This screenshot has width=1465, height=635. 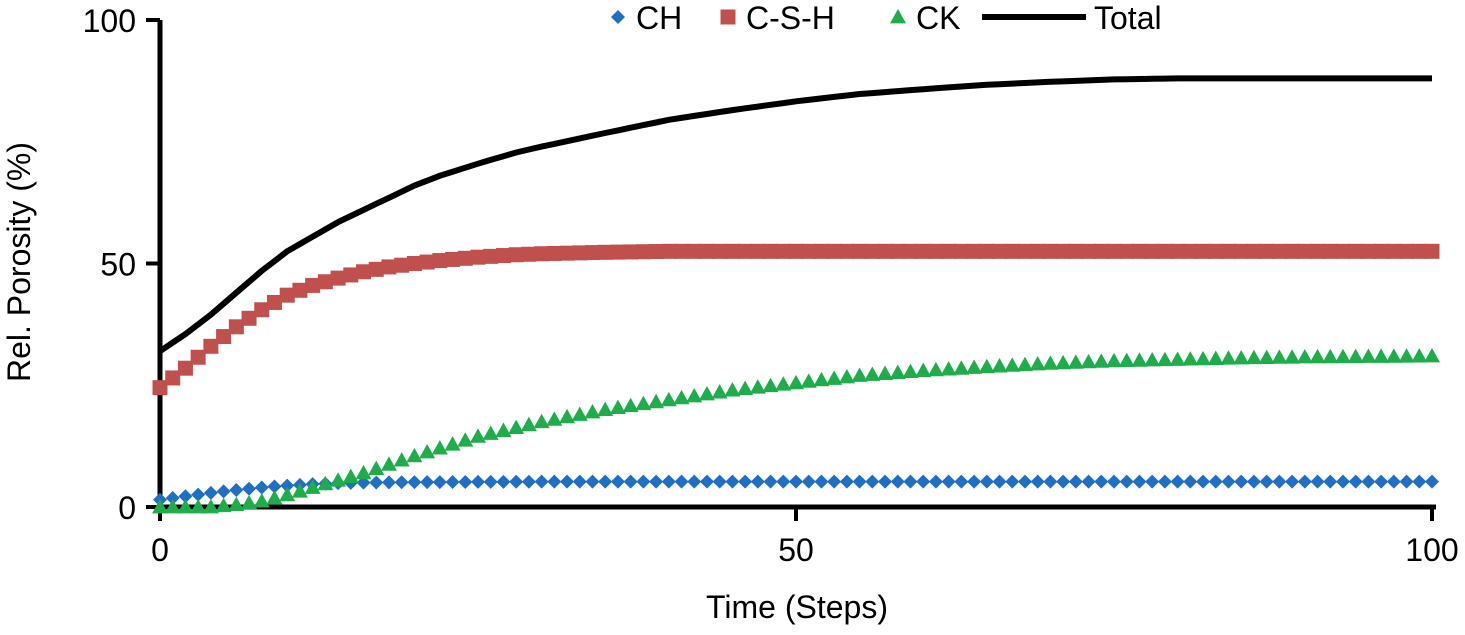 What do you see at coordinates (127, 508) in the screenshot?
I see `y-tick-label: 0` at bounding box center [127, 508].